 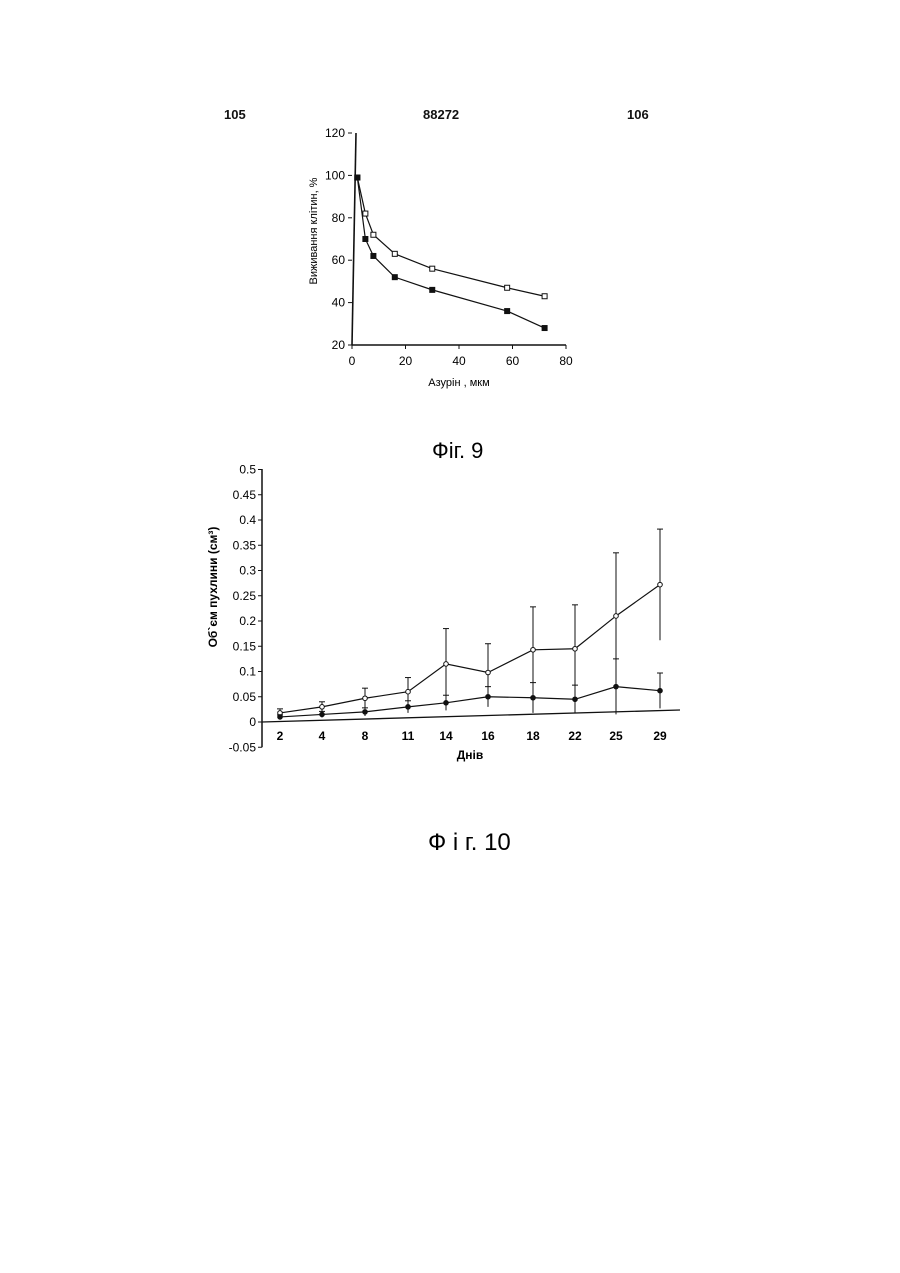 I want to click on x-tick-label: 22, so click(x=575, y=736).